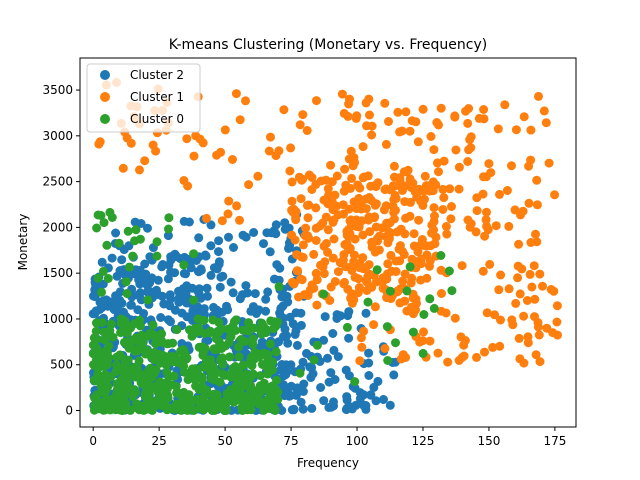 This screenshot has height=480, width=640. What do you see at coordinates (69, 411) in the screenshot?
I see `y-tick-label: 0` at bounding box center [69, 411].